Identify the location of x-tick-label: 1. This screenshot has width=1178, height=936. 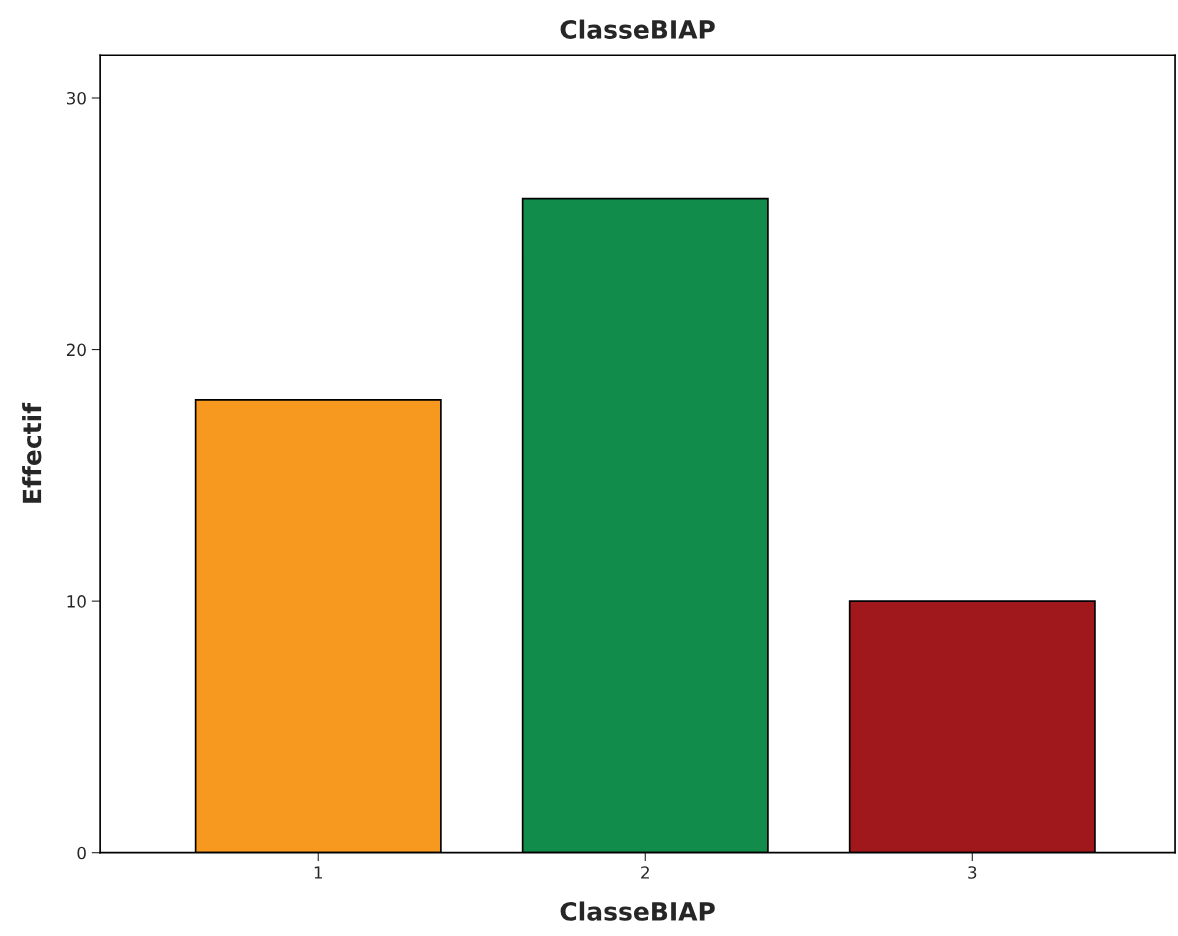
(318, 872).